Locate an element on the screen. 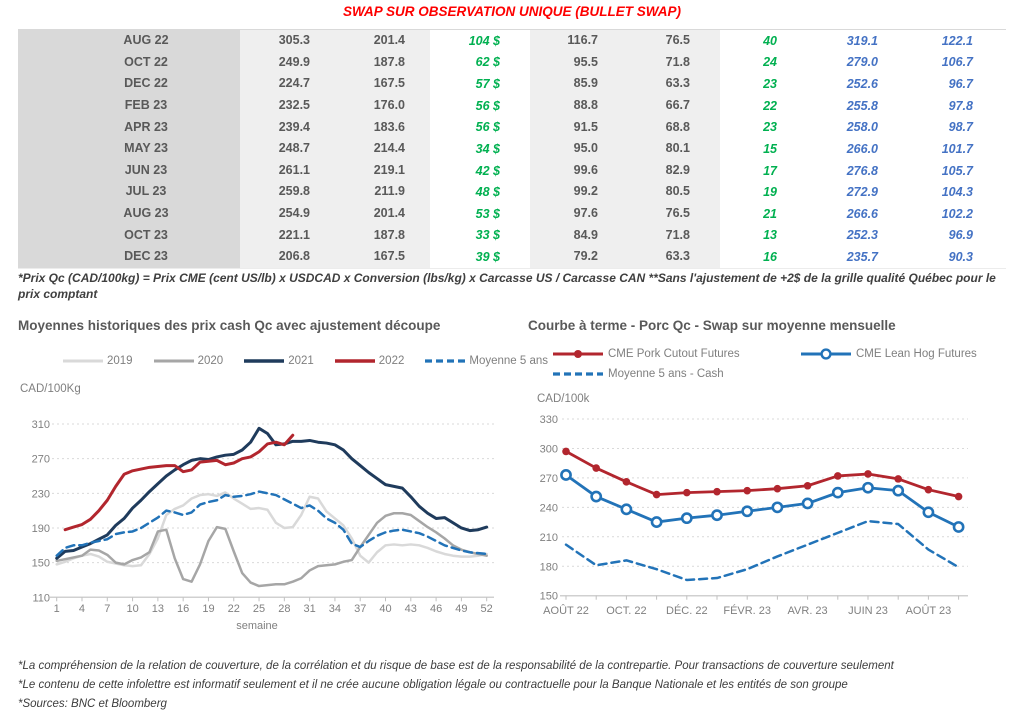 This screenshot has width=1024, height=717. legend-label: Moyenne 5 ans is located at coordinates (509, 361).